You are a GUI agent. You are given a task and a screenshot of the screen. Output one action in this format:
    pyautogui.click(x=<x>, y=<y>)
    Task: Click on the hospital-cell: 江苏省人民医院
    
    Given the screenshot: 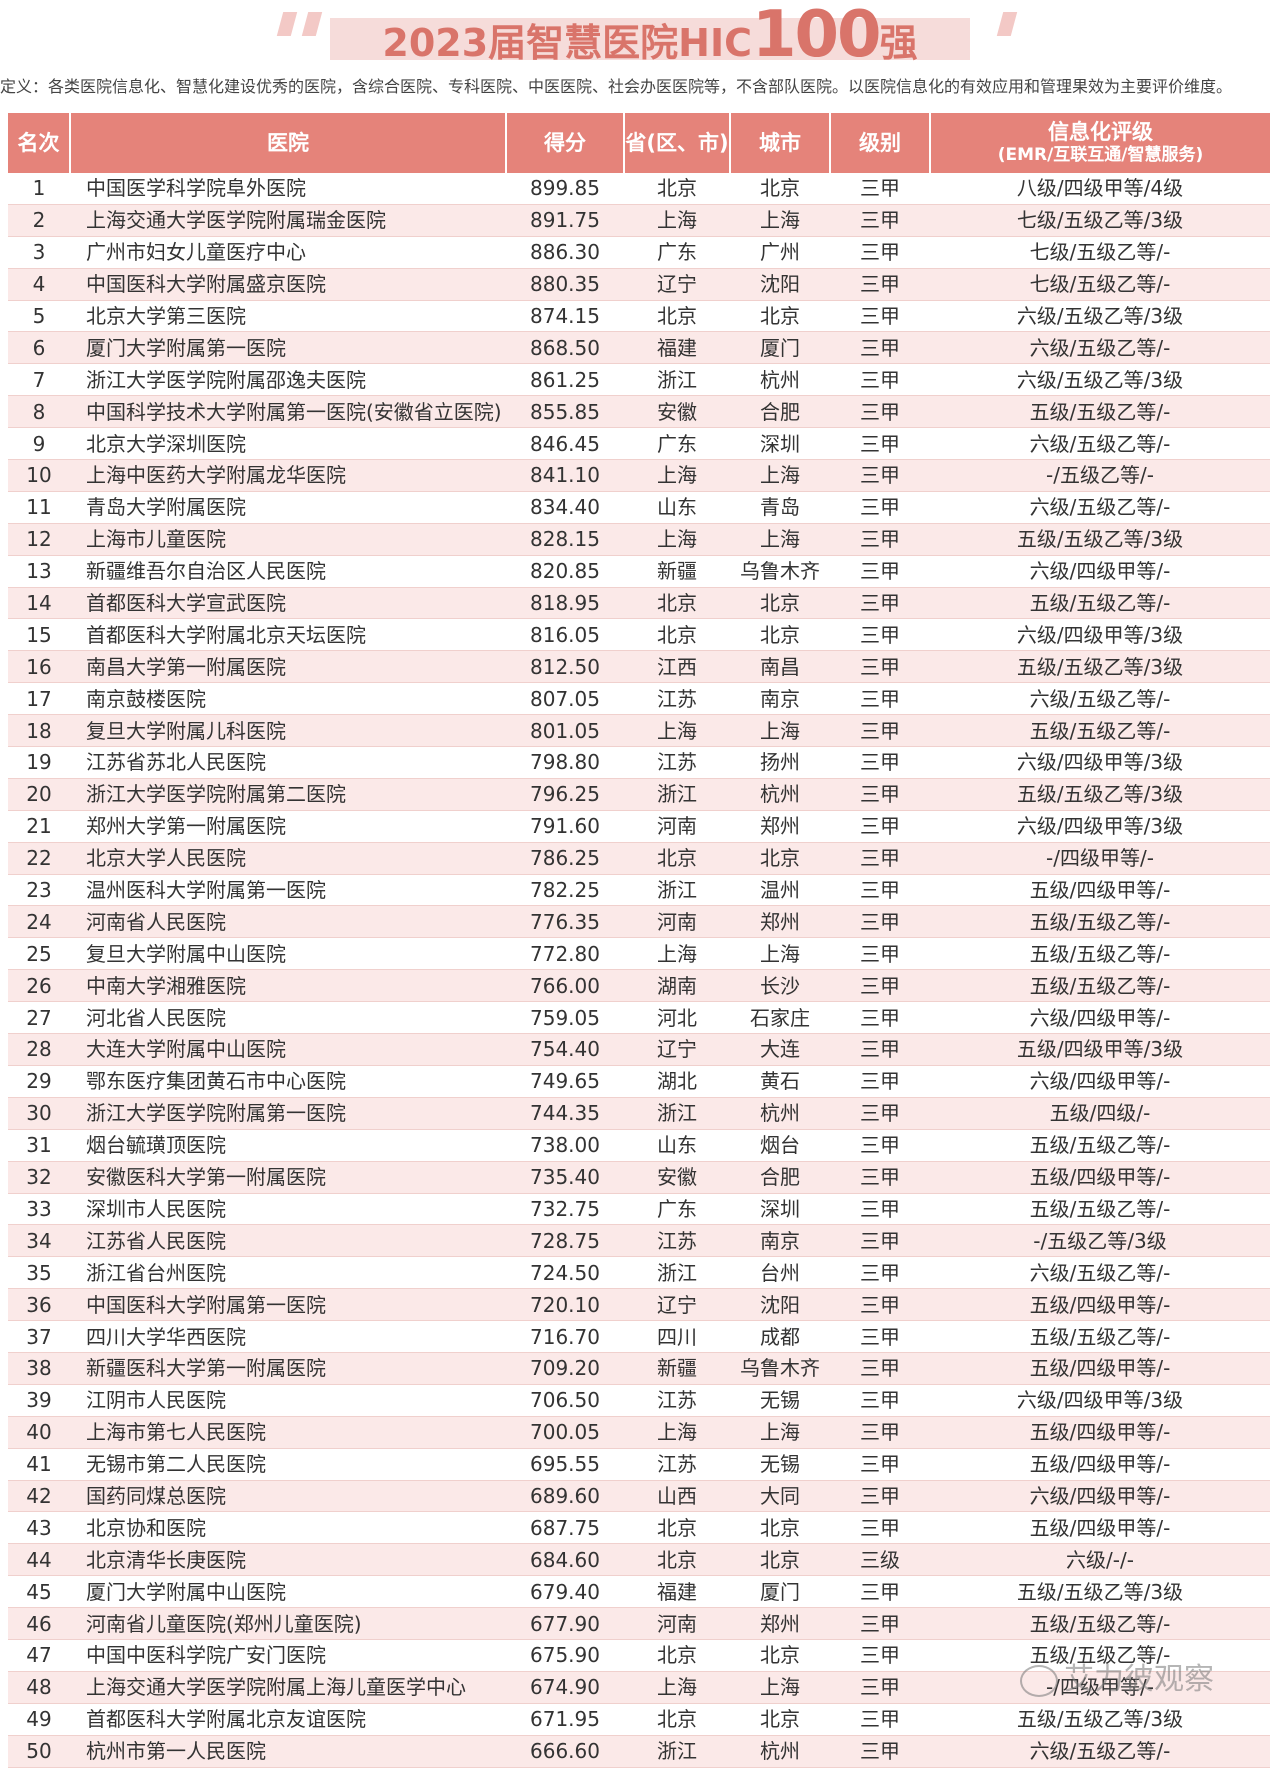 What is the action you would take?
    pyautogui.click(x=288, y=1241)
    